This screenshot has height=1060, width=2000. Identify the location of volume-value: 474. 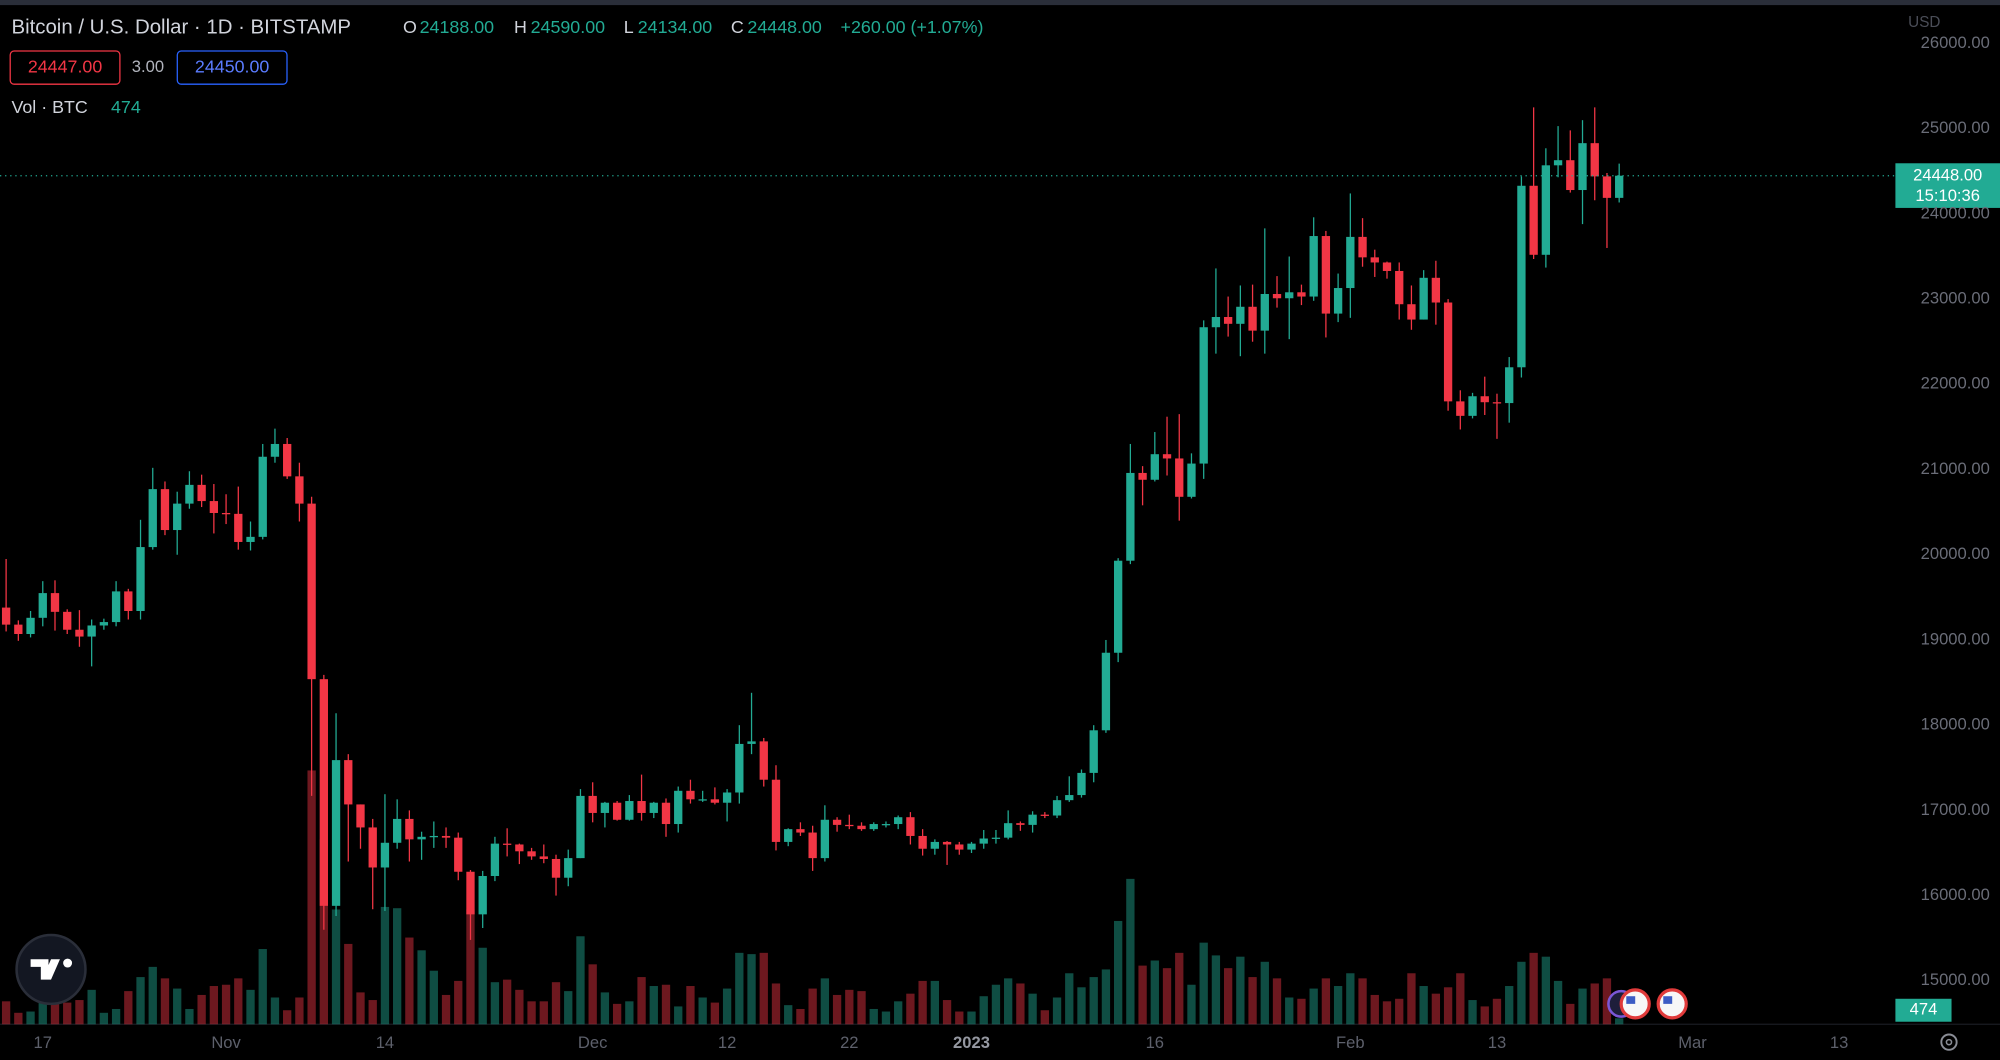
(126, 107).